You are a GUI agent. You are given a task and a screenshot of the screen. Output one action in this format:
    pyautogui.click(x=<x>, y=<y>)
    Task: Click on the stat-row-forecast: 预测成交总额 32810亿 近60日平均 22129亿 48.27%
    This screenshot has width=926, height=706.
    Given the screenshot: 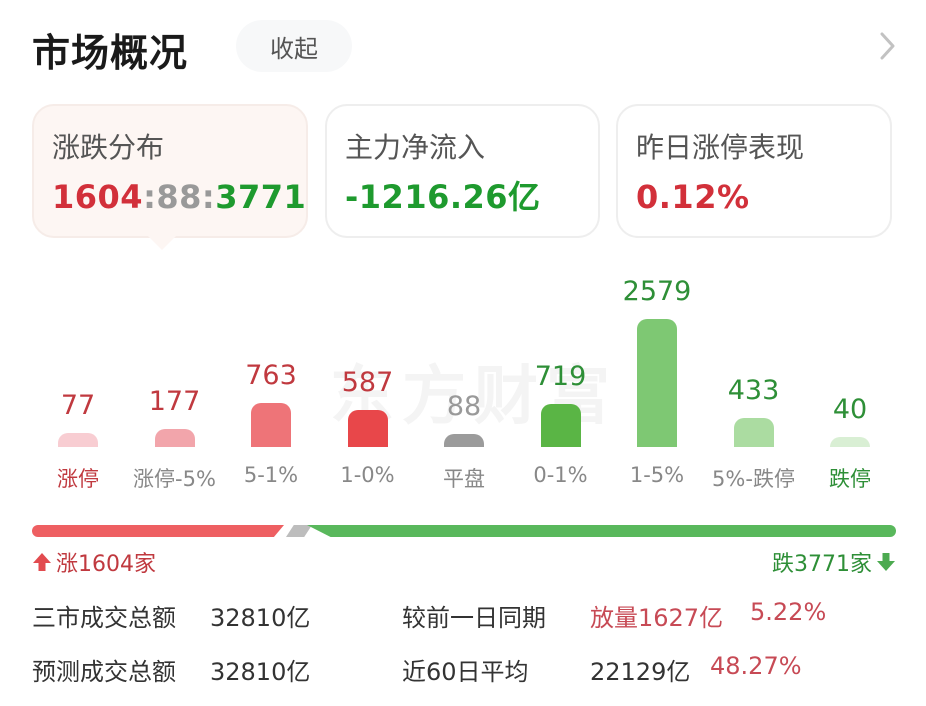 What is the action you would take?
    pyautogui.click(x=472, y=672)
    